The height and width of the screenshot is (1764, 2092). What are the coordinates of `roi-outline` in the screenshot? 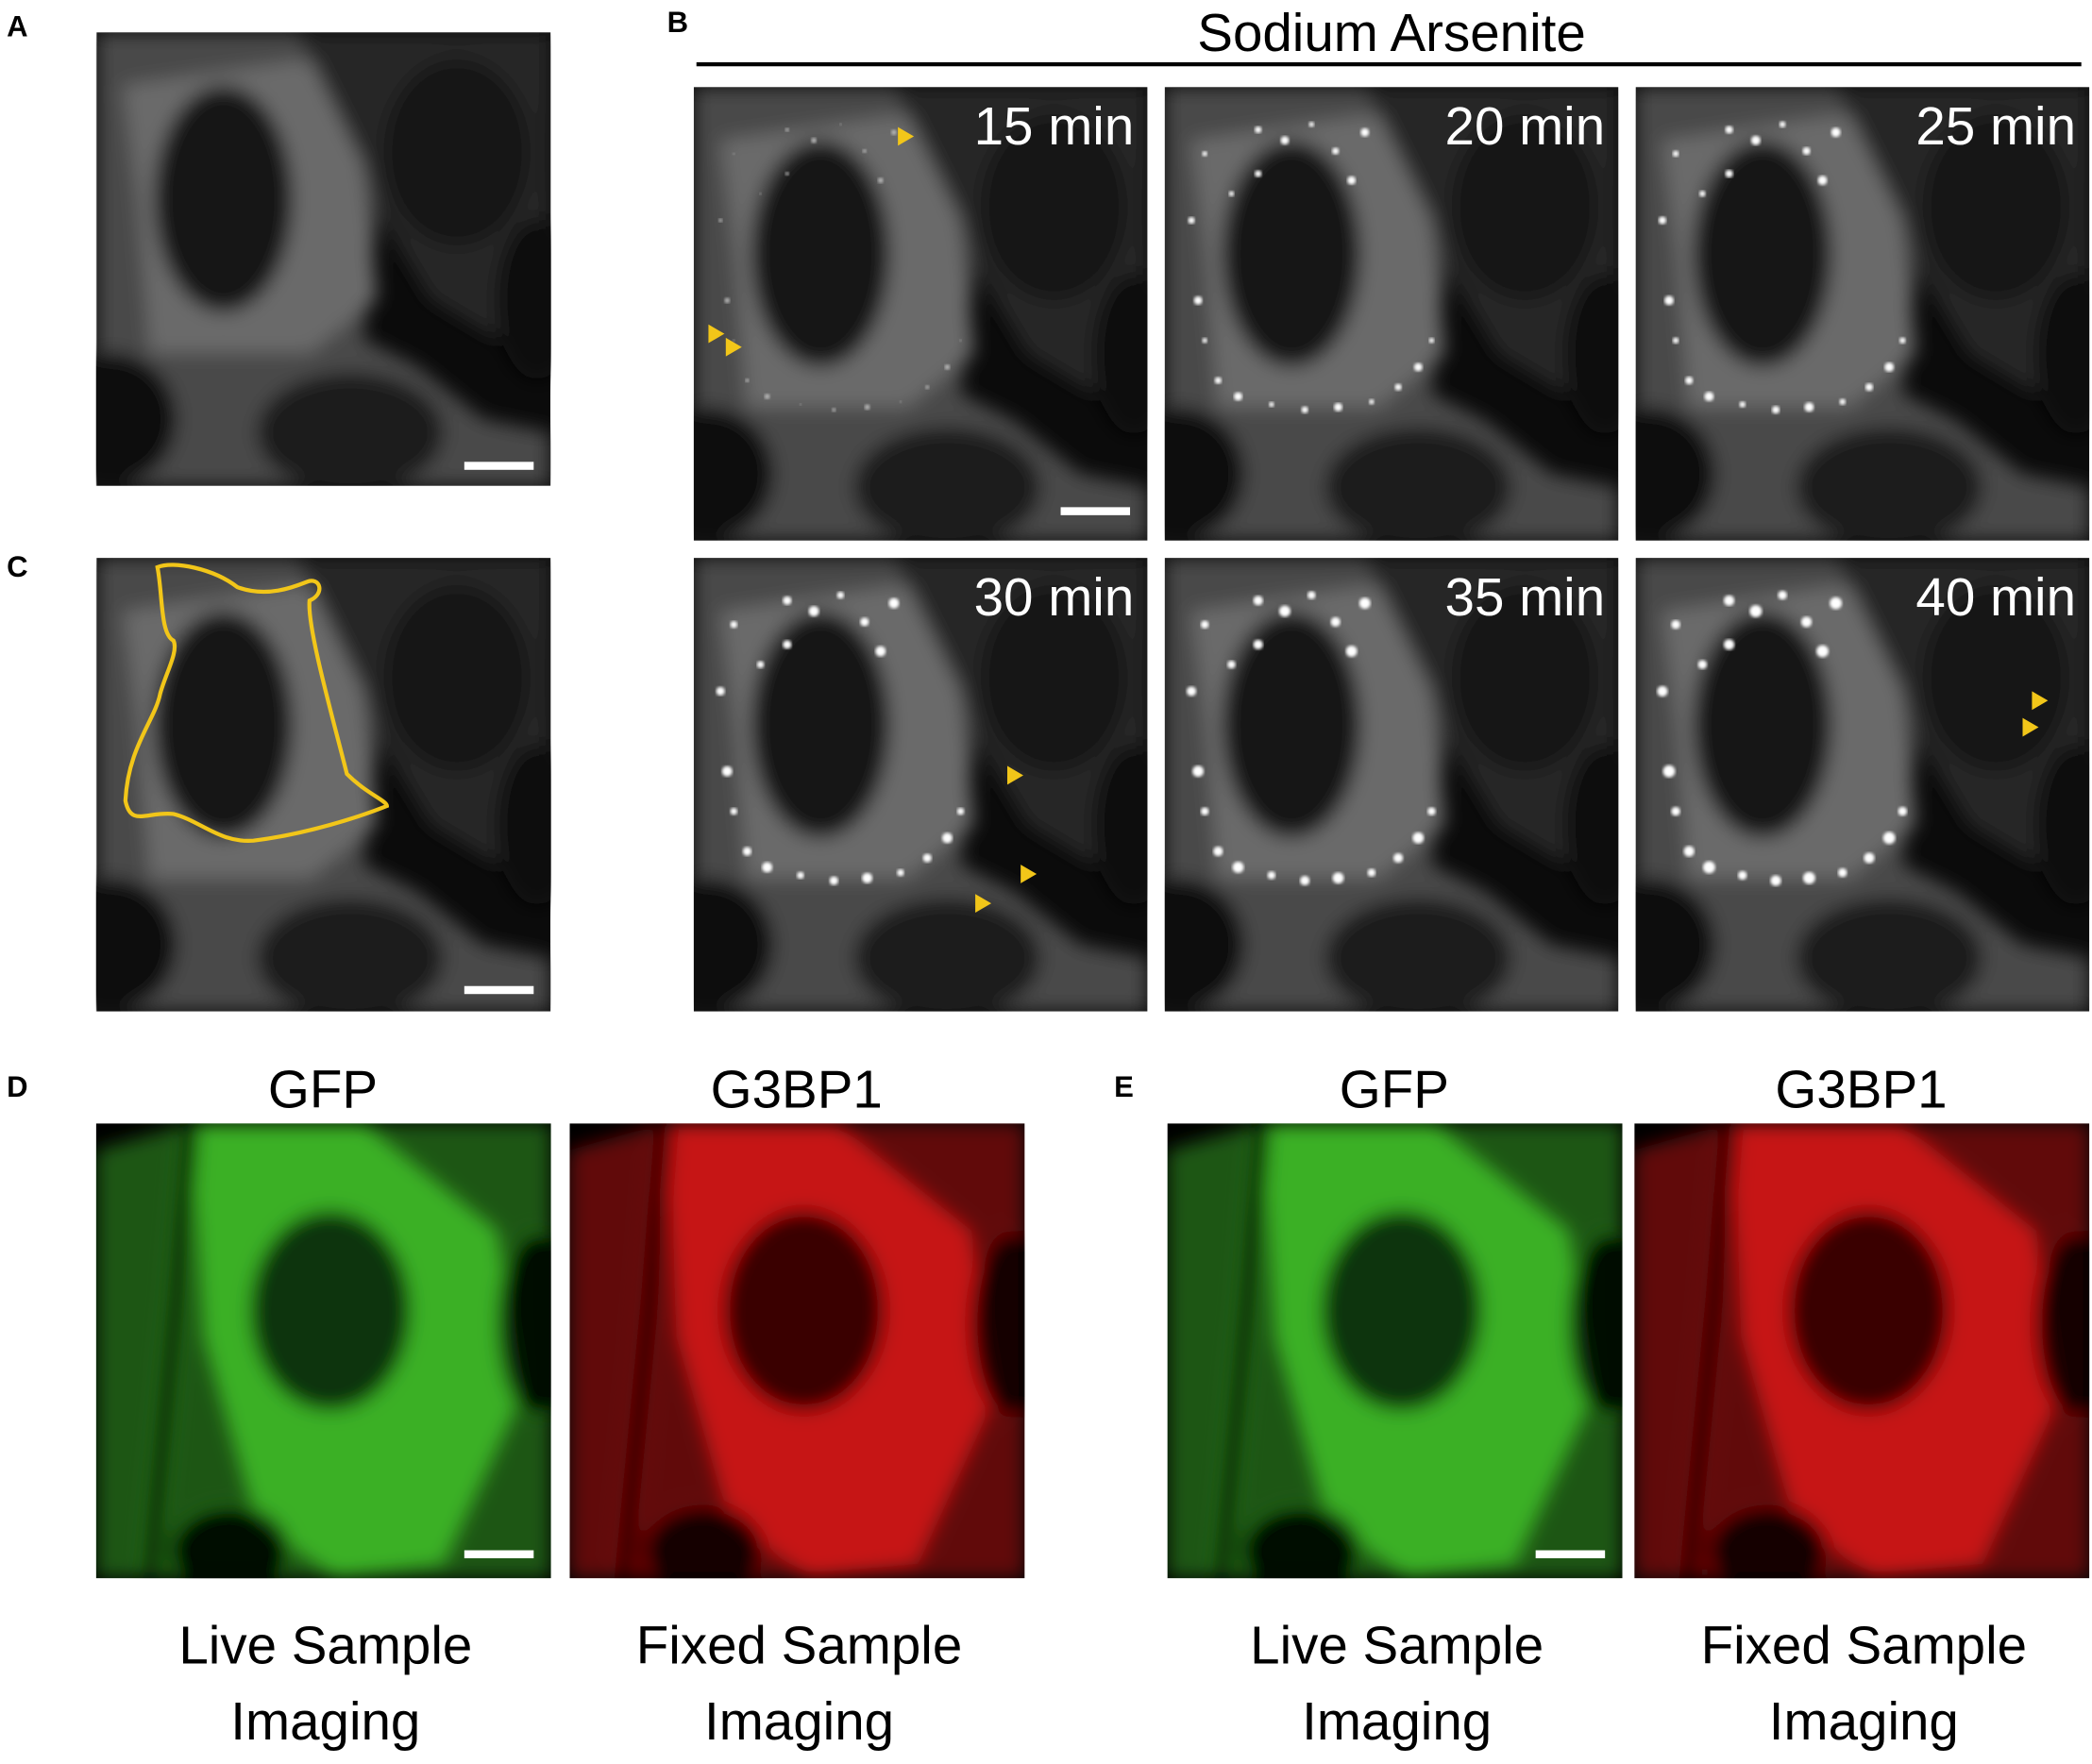 It's located at (256, 703).